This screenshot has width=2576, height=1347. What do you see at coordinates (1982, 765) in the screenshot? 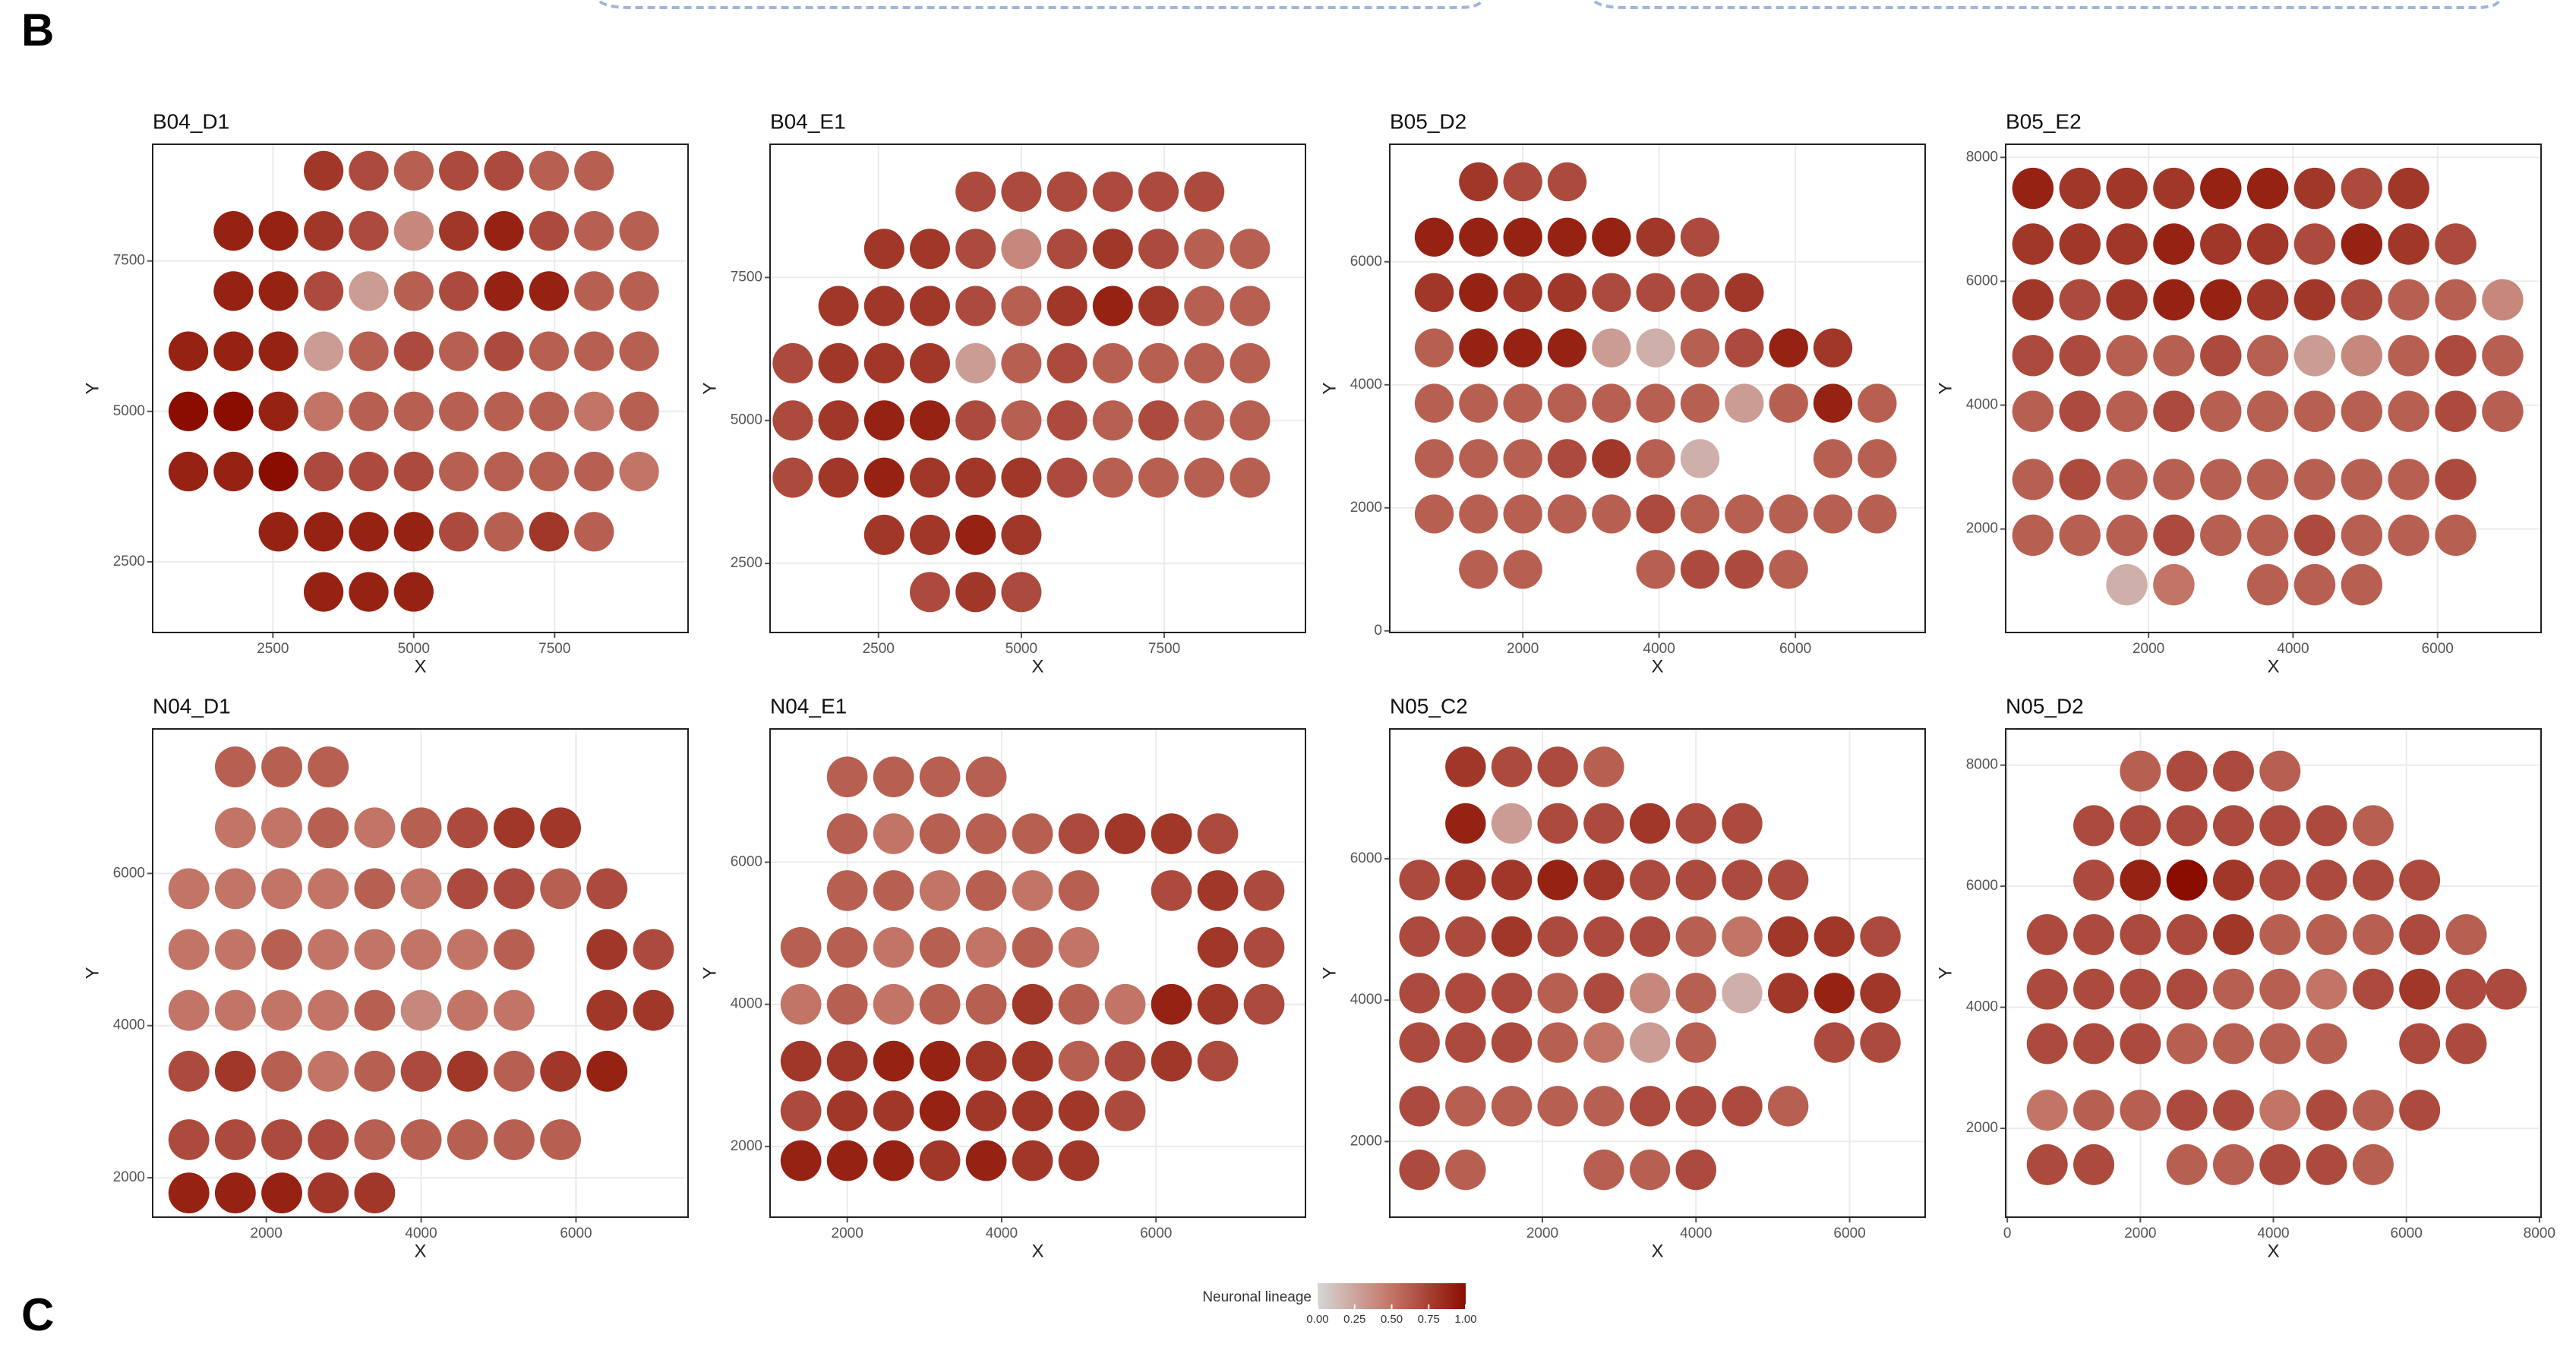
I see `y-tick-label: 8000` at bounding box center [1982, 765].